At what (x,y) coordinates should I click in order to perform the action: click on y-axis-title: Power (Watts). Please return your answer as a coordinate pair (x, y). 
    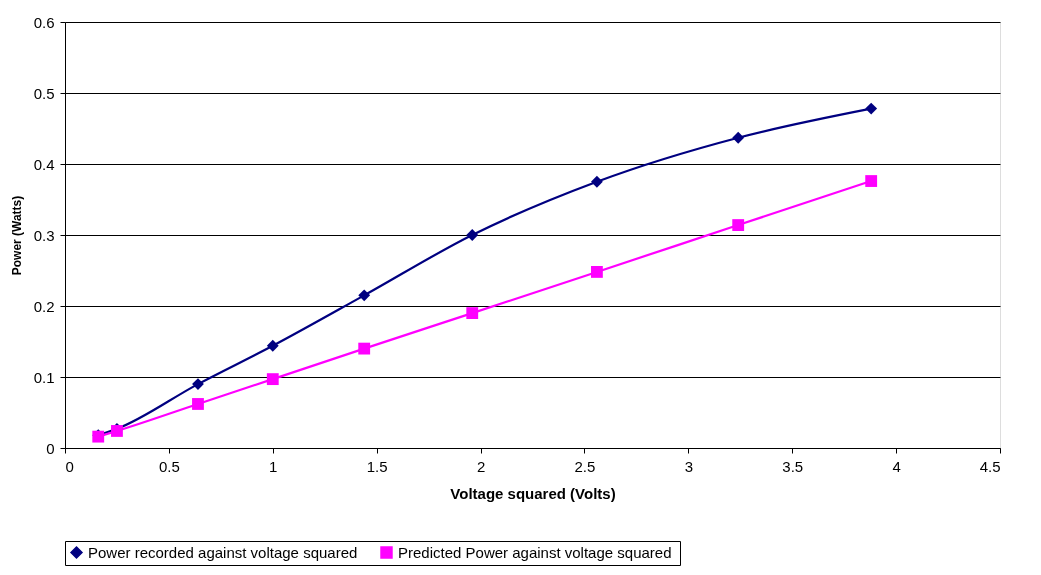
    Looking at the image, I should click on (16, 235).